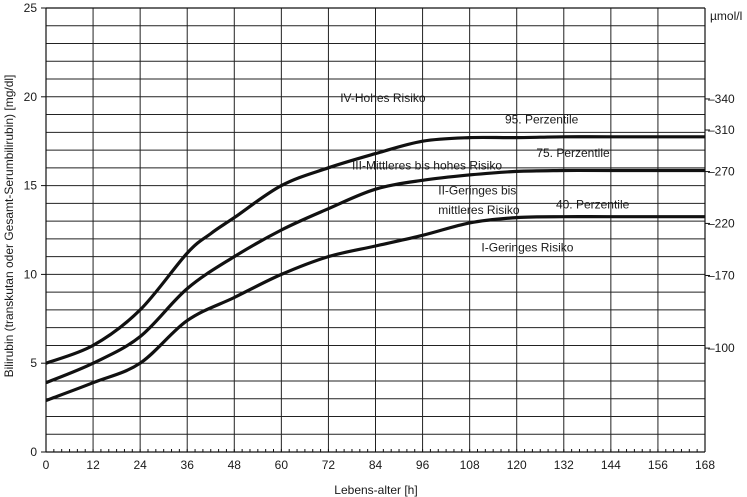 This screenshot has width=747, height=497. What do you see at coordinates (376, 465) in the screenshot?
I see `x-tick-label: 84` at bounding box center [376, 465].